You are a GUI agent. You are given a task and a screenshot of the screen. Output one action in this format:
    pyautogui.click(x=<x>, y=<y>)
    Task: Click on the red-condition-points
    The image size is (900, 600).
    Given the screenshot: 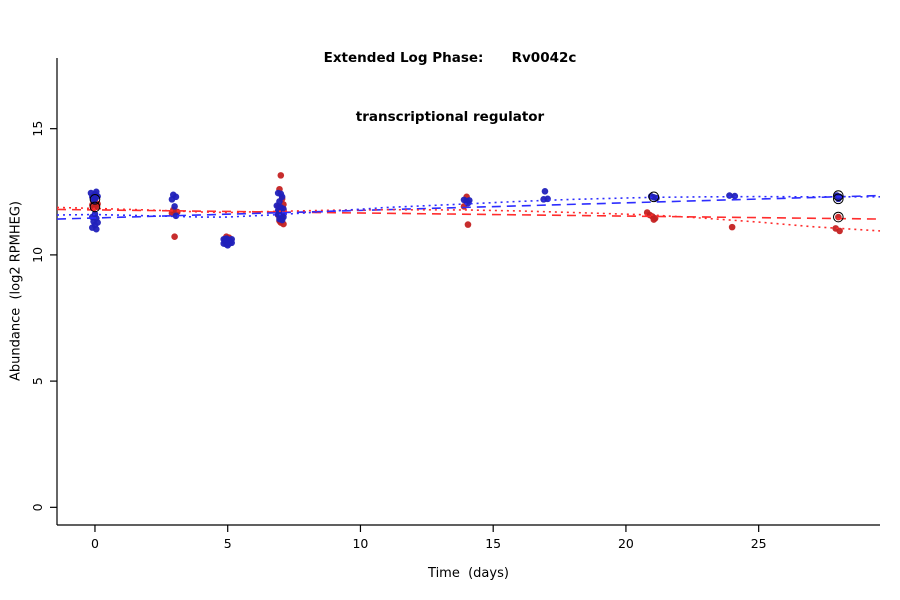 What is the action you would take?
    pyautogui.click(x=466, y=208)
    